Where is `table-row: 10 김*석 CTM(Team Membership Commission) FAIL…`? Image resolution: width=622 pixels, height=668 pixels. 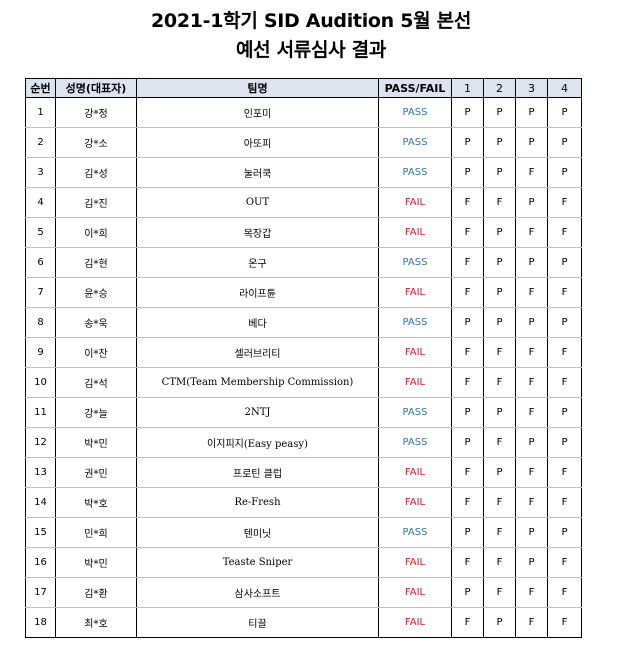
table-row: 10 김*석 CTM(Team Membership Commission) FAIL… is located at coordinates (303, 382).